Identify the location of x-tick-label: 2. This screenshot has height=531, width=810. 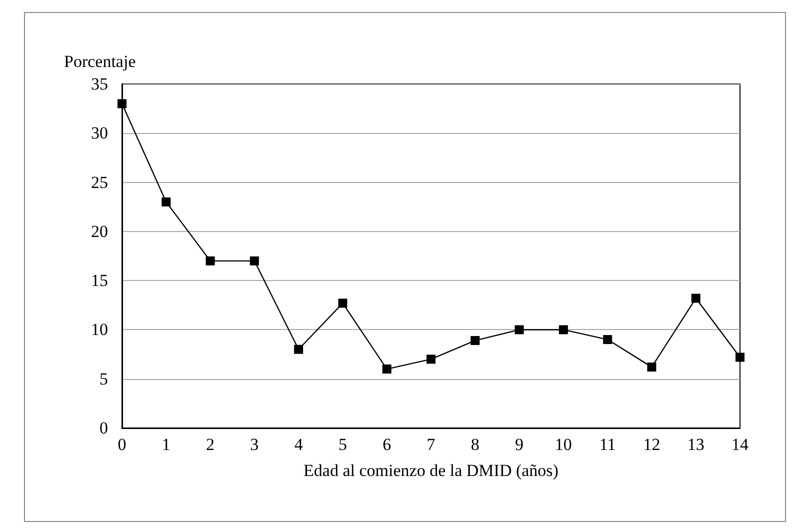
(210, 444).